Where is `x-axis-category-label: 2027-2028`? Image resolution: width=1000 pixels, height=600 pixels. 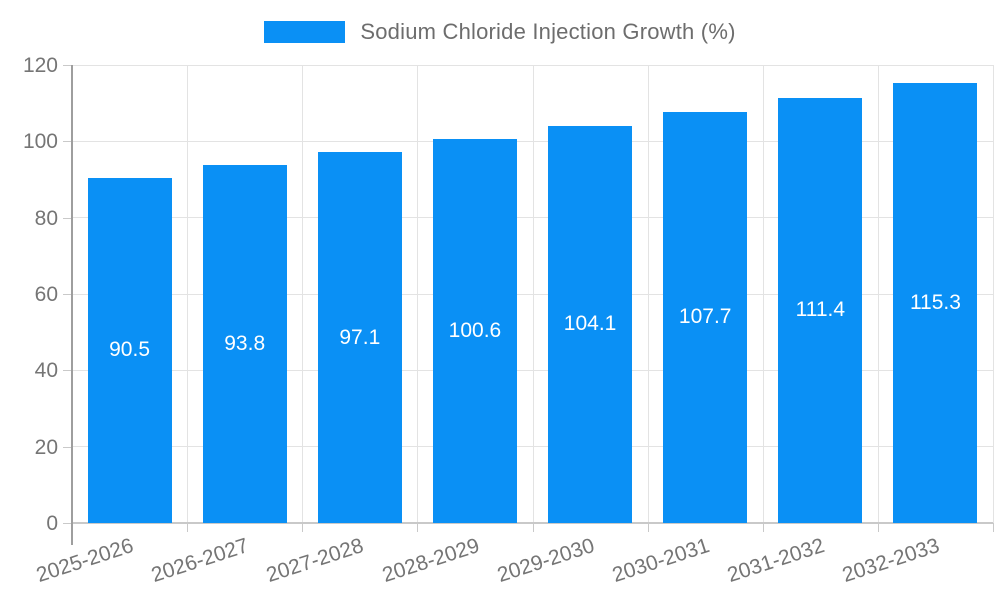
x-axis-category-label: 2027-2028 is located at coordinates (315, 560).